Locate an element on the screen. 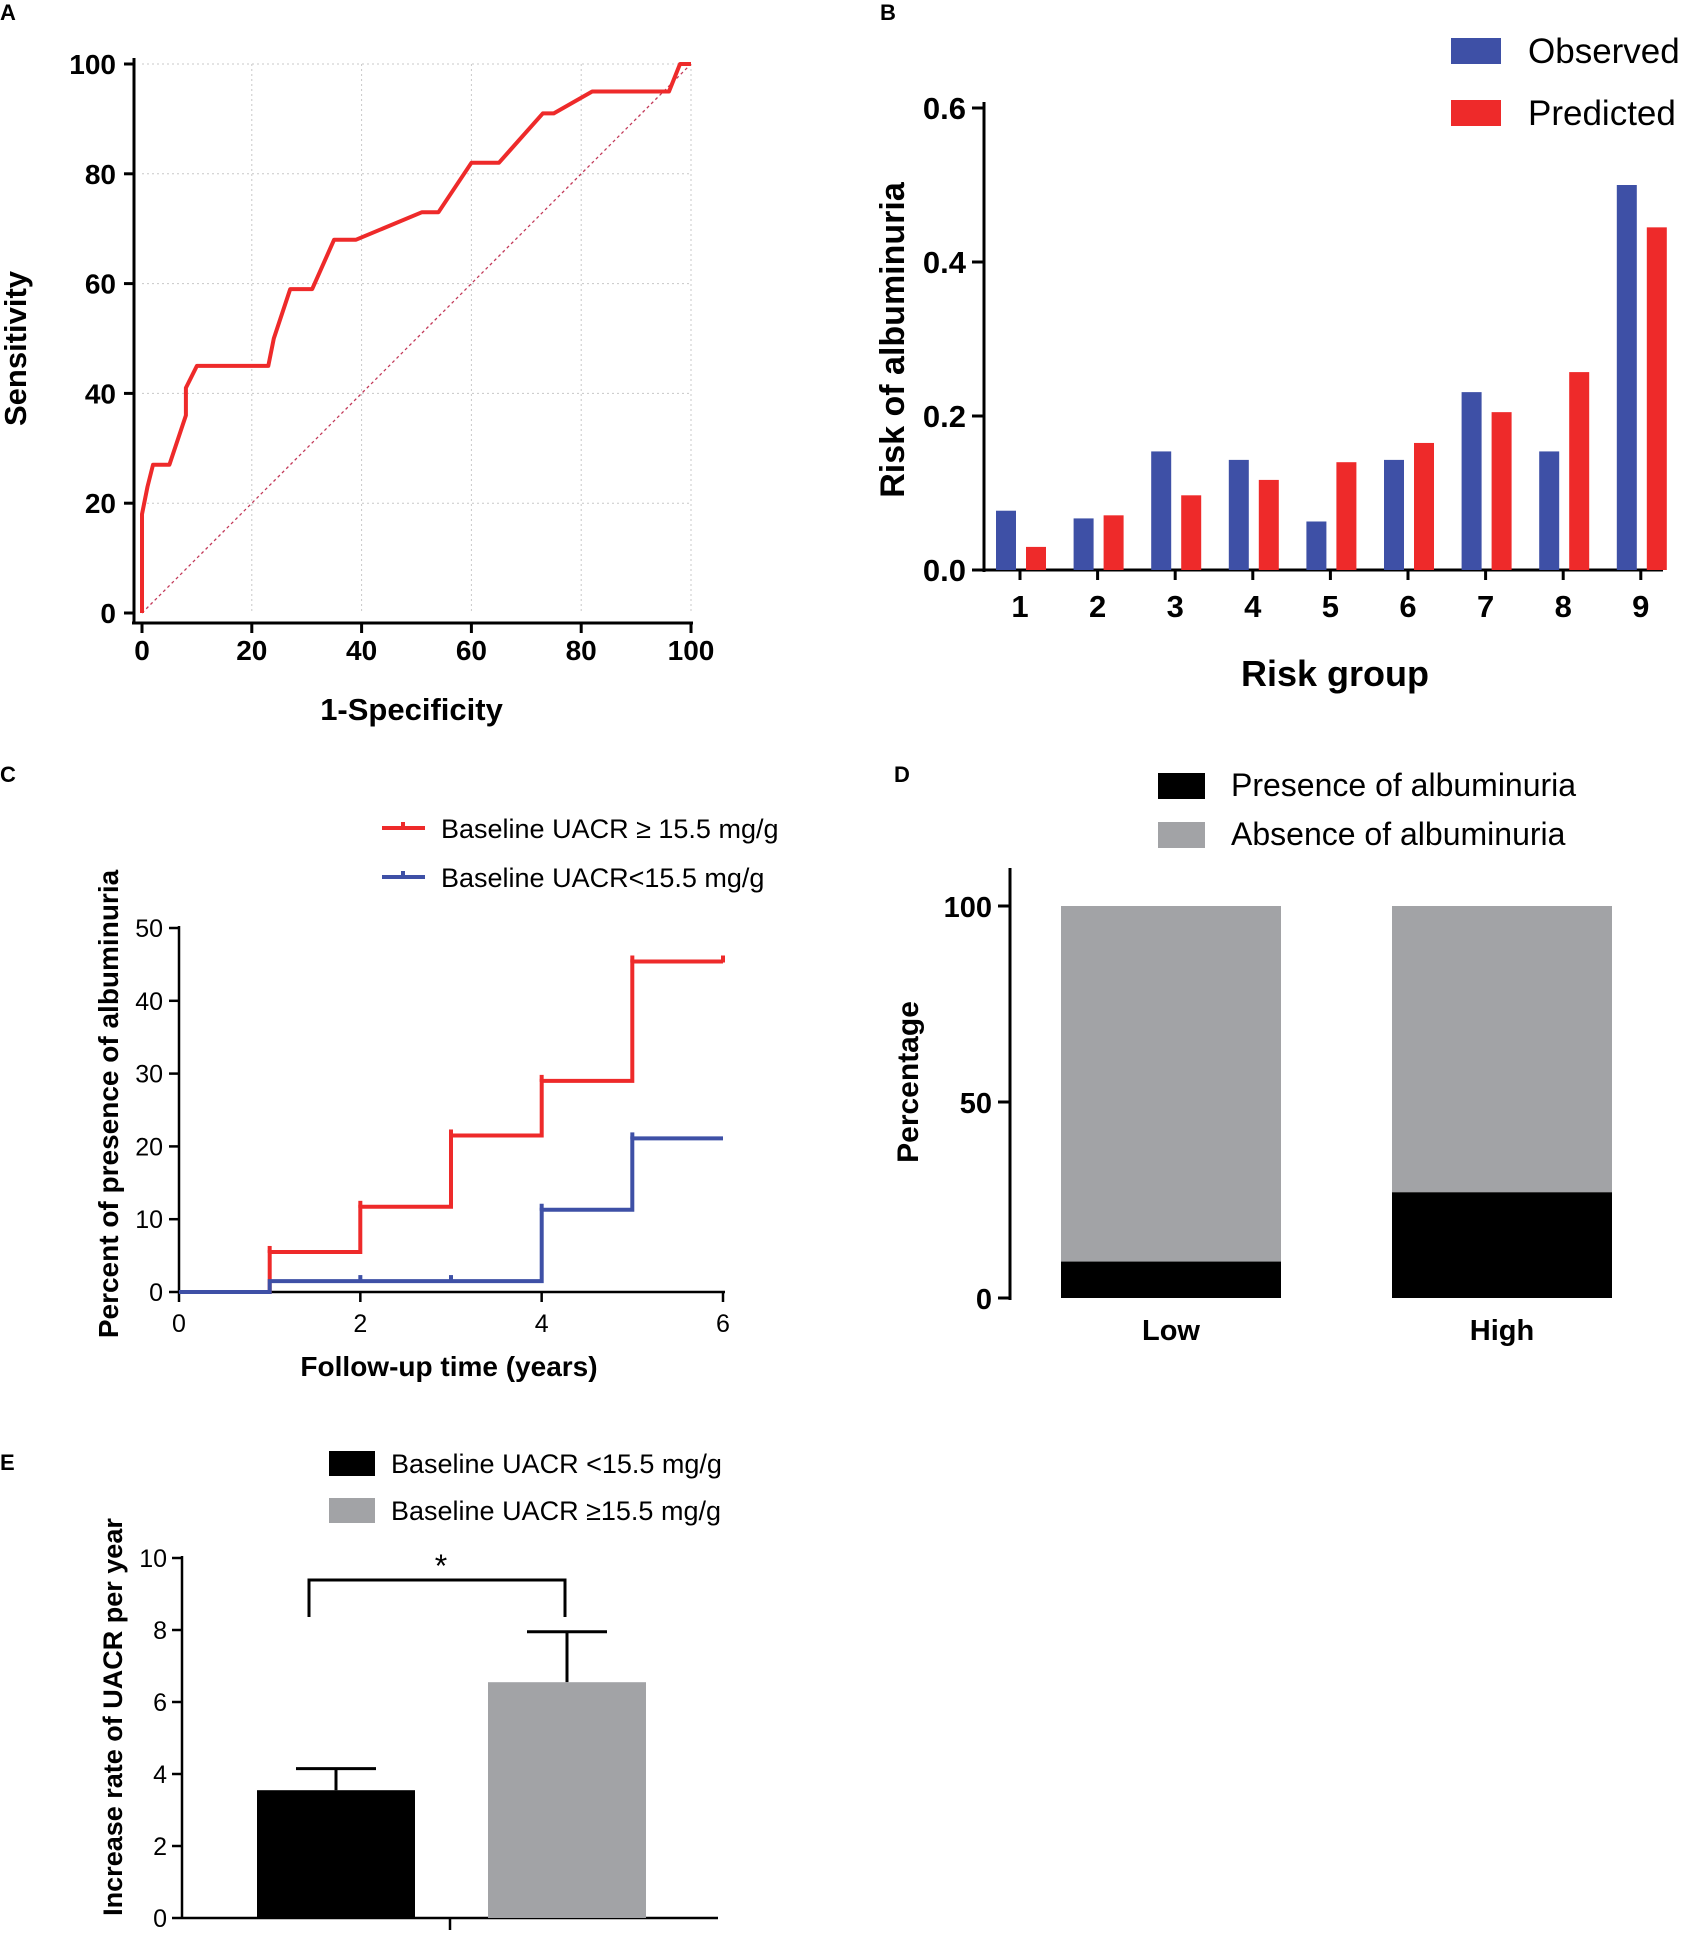 This screenshot has height=1955, width=1691. x-axis-label: 1-Specificity is located at coordinates (411, 709).